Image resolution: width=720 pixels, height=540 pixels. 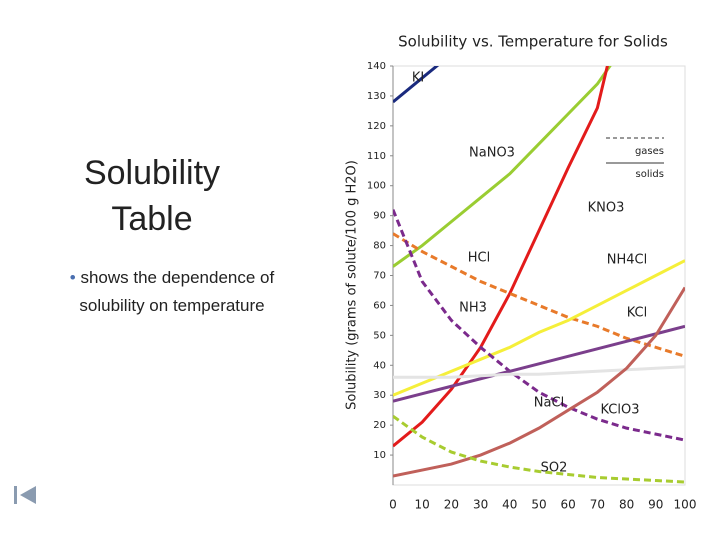 What do you see at coordinates (379, 395) in the screenshot?
I see `y-tick-label: 30` at bounding box center [379, 395].